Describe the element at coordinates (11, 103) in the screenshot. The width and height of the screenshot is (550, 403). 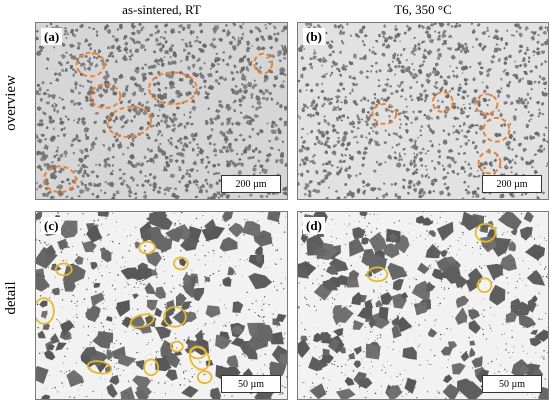
I see `row-label-overview: overview` at that location.